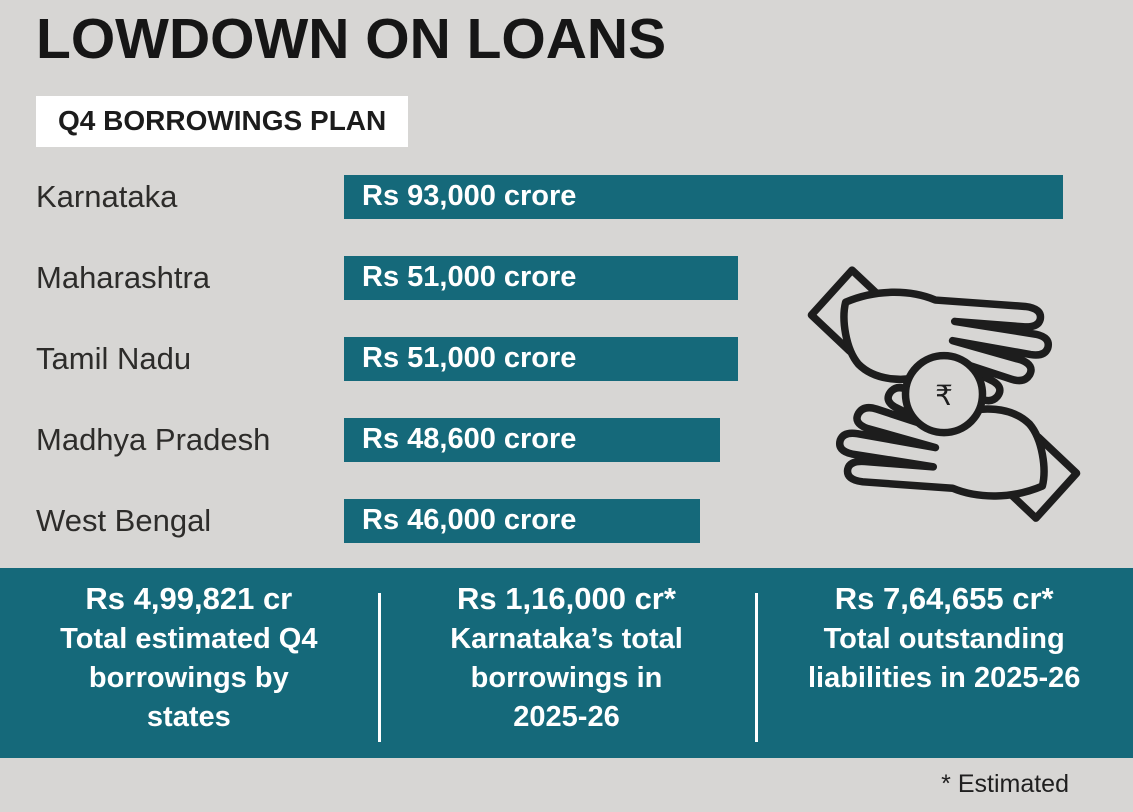 Image resolution: width=1133 pixels, height=812 pixels. I want to click on row-label: Madhya Pradesh, so click(153, 439).